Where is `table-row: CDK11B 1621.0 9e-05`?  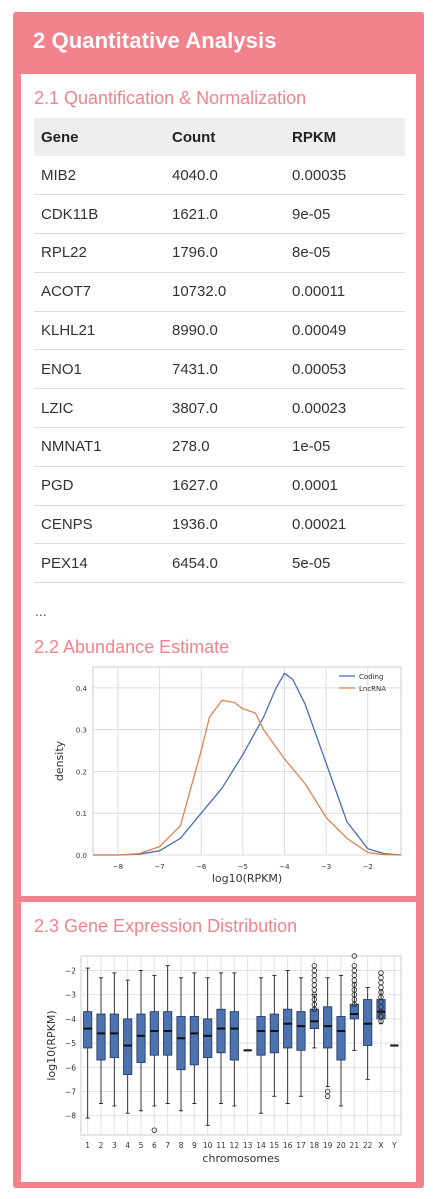 table-row: CDK11B 1621.0 9e-05 is located at coordinates (219, 214).